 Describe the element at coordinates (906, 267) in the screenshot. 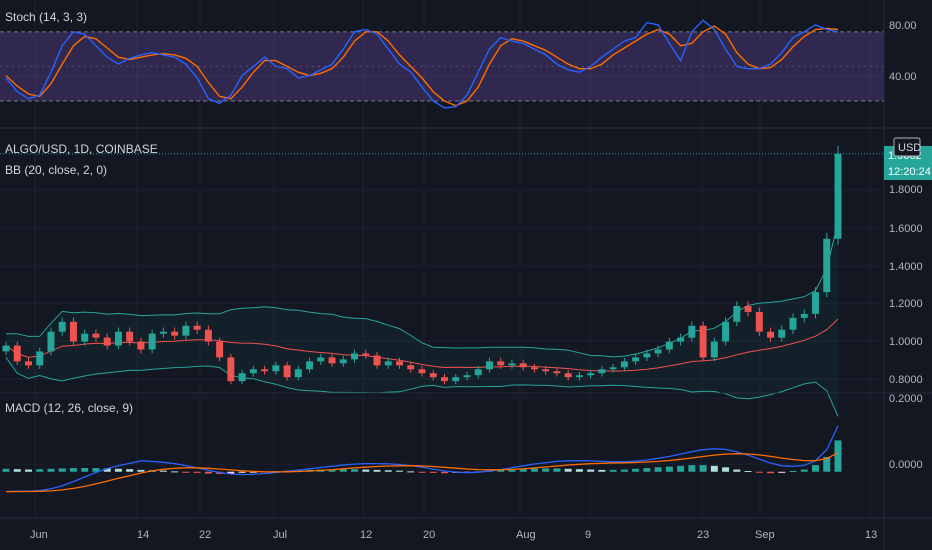

I see `price-tick: 1.4000` at that location.